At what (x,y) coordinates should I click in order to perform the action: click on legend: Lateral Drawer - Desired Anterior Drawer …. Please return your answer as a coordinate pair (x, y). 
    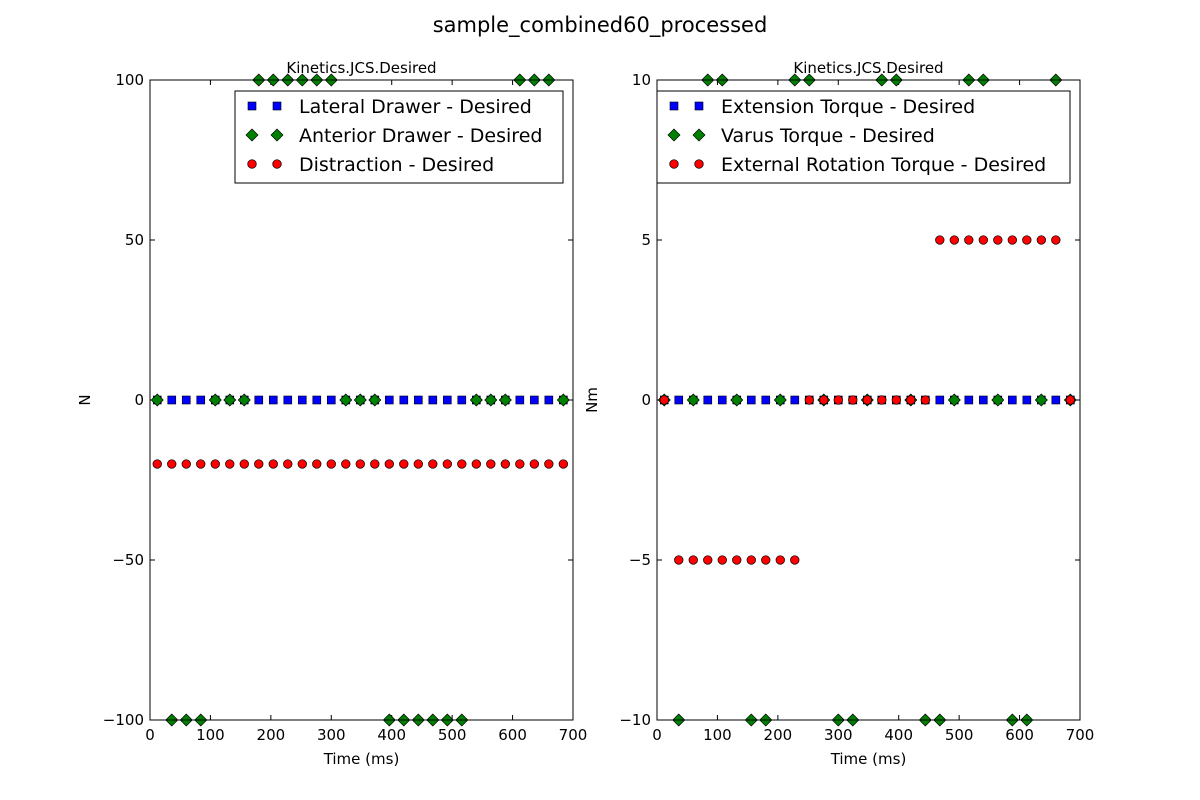
    Looking at the image, I should click on (399, 137).